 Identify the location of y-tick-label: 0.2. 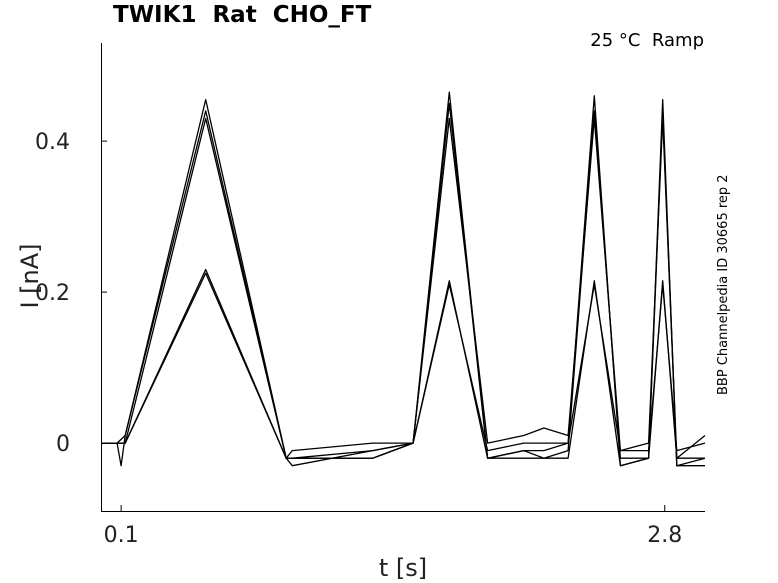
(52, 293).